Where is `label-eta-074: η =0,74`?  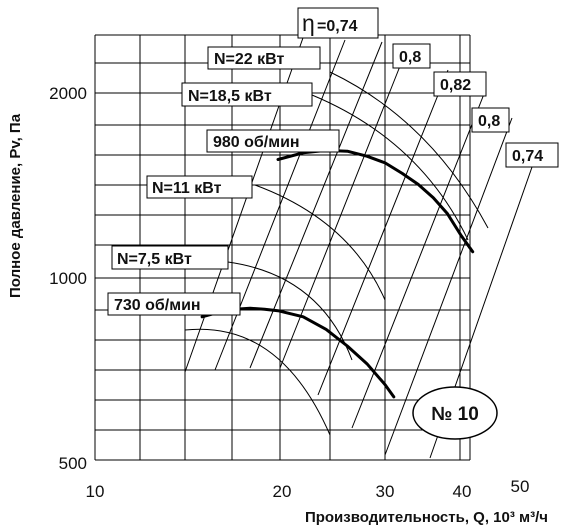
label-eta-074: η =0,74 is located at coordinates (338, 23).